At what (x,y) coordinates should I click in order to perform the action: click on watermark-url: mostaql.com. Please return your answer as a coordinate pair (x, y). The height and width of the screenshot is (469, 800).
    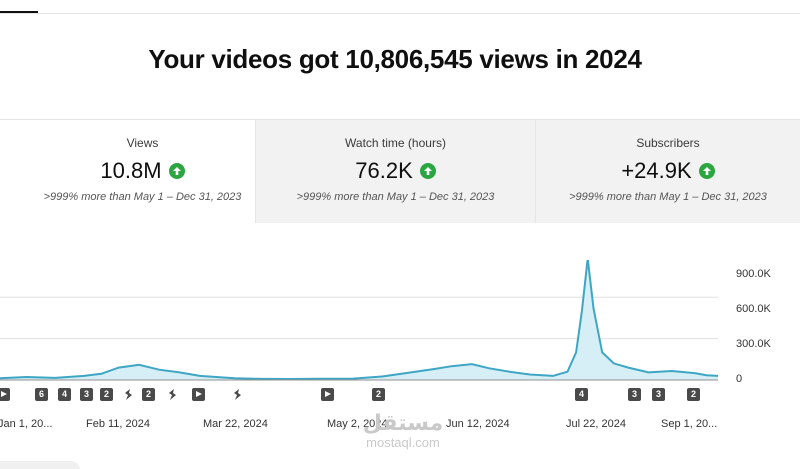
    Looking at the image, I should click on (403, 442).